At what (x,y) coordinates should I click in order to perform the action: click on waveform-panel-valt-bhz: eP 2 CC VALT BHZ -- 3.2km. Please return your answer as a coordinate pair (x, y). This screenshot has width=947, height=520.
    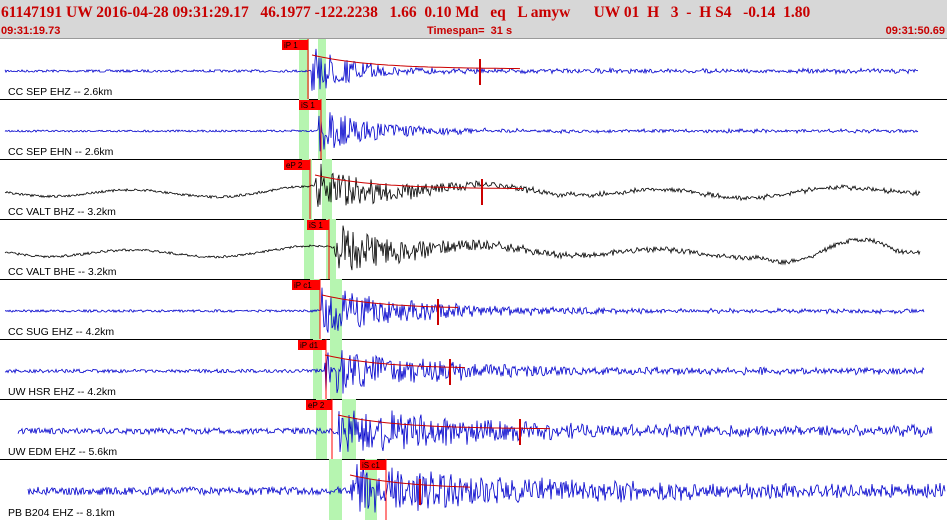
    Looking at the image, I should click on (473, 189).